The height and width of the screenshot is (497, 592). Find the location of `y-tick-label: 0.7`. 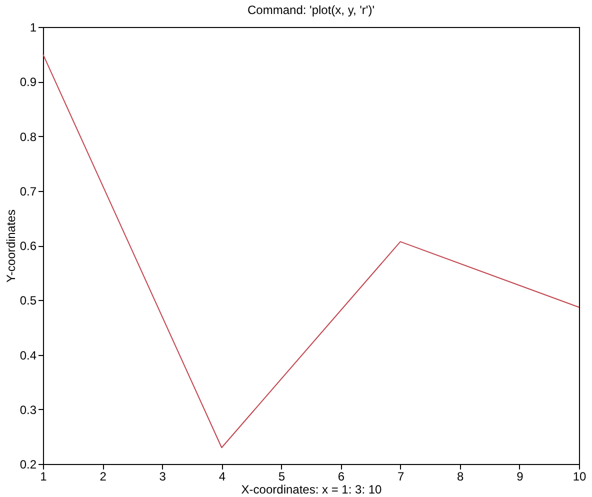

y-tick-label: 0.7 is located at coordinates (28, 191).